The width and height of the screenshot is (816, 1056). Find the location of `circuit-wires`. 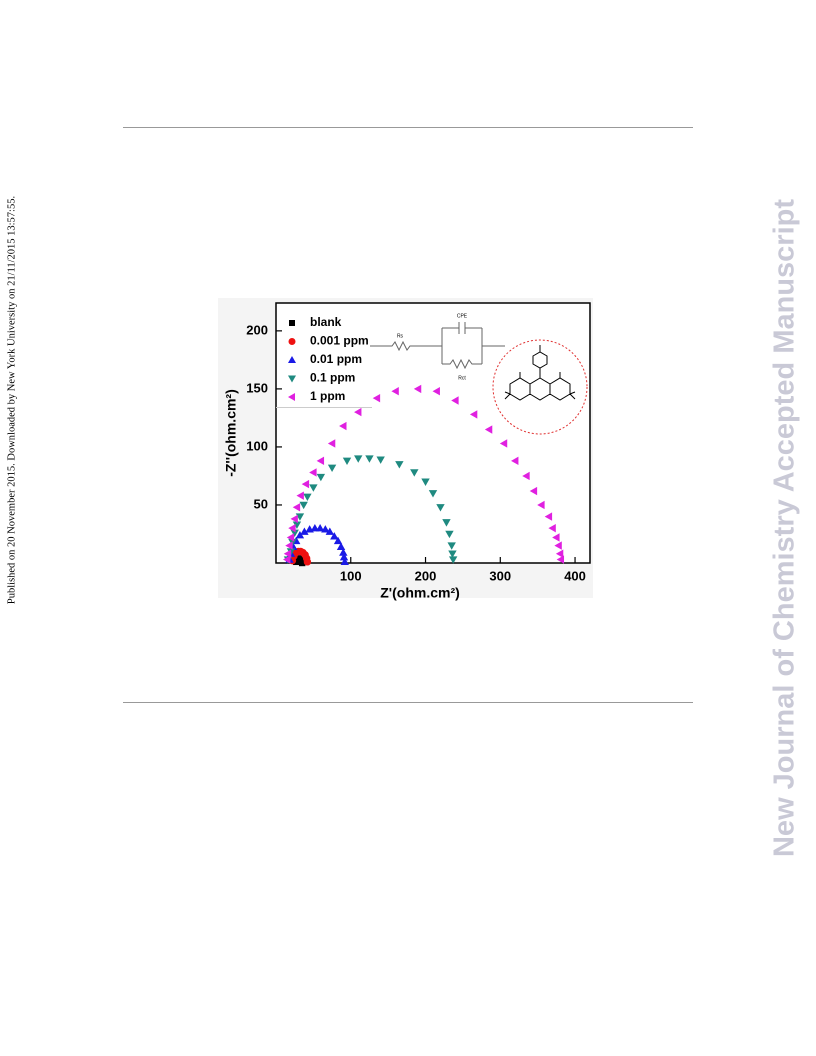

circuit-wires is located at coordinates (437, 346).